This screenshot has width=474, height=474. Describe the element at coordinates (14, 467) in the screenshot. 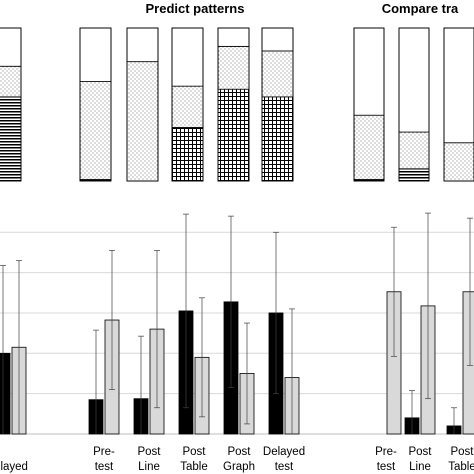

I see `category-label: elayed` at that location.